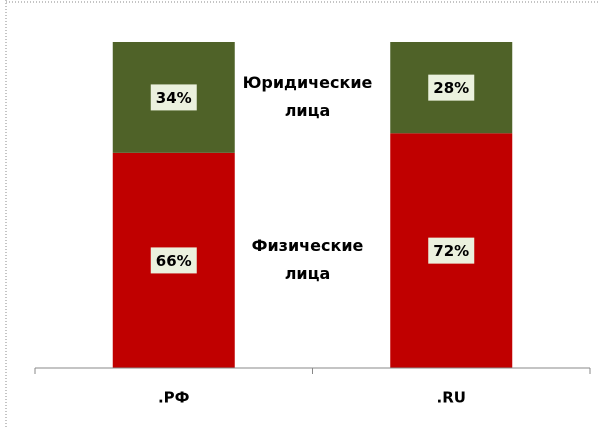  I want to click on x-tick-label: .РФ, so click(174, 398).